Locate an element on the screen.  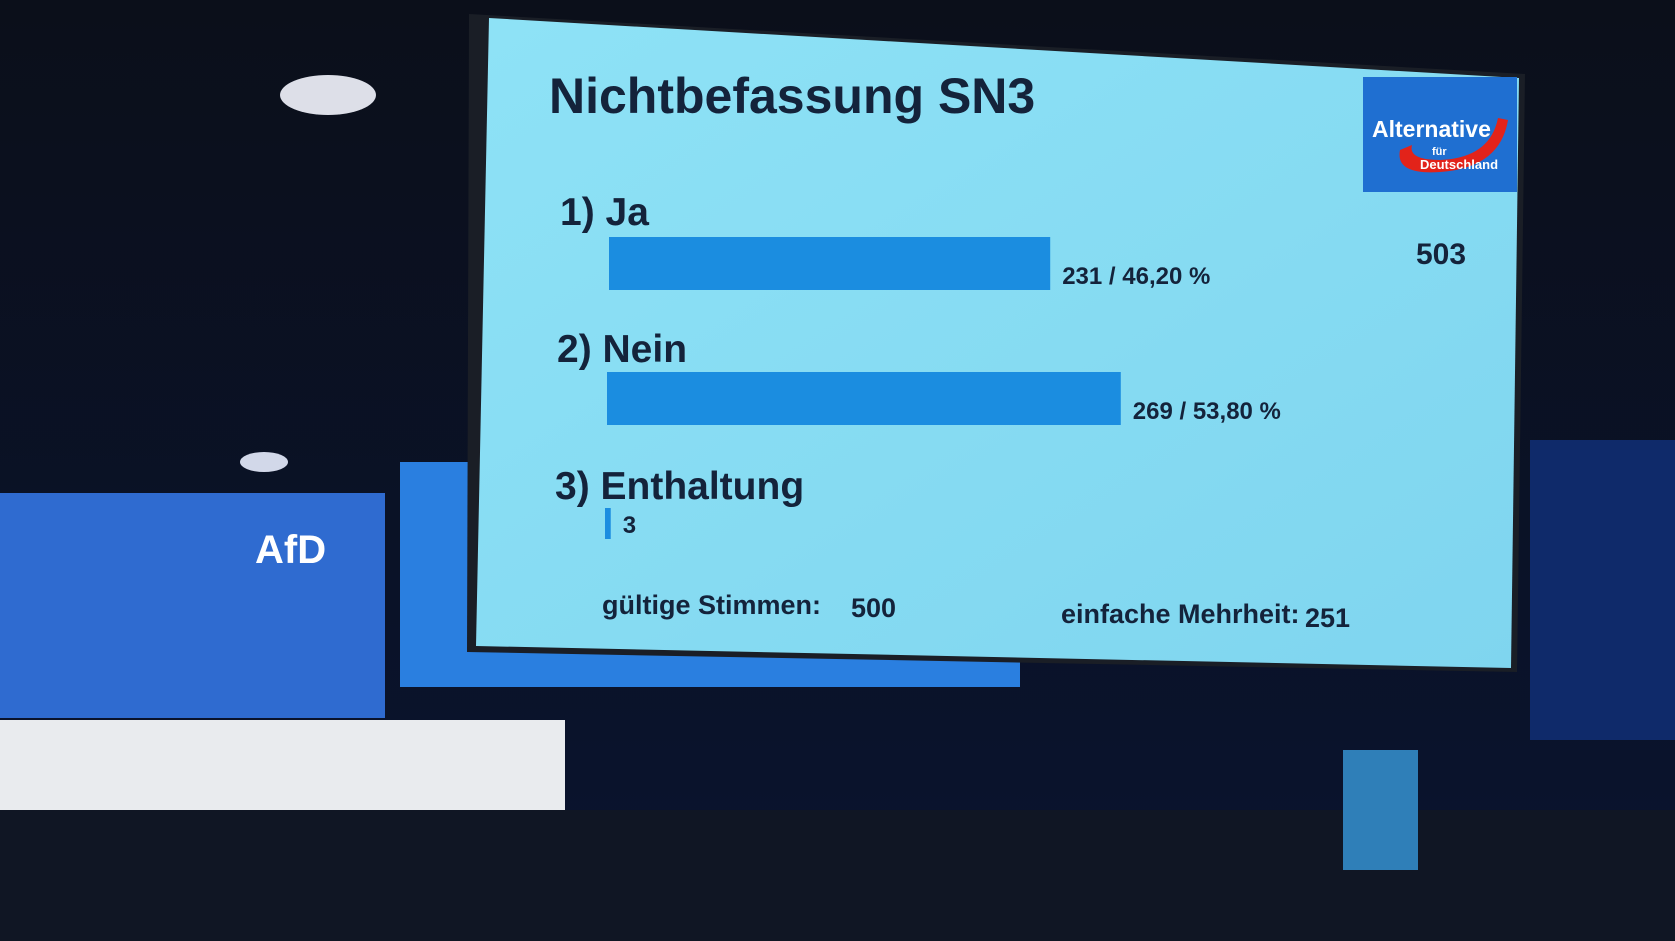
category-label: 2) Nein is located at coordinates (622, 349).